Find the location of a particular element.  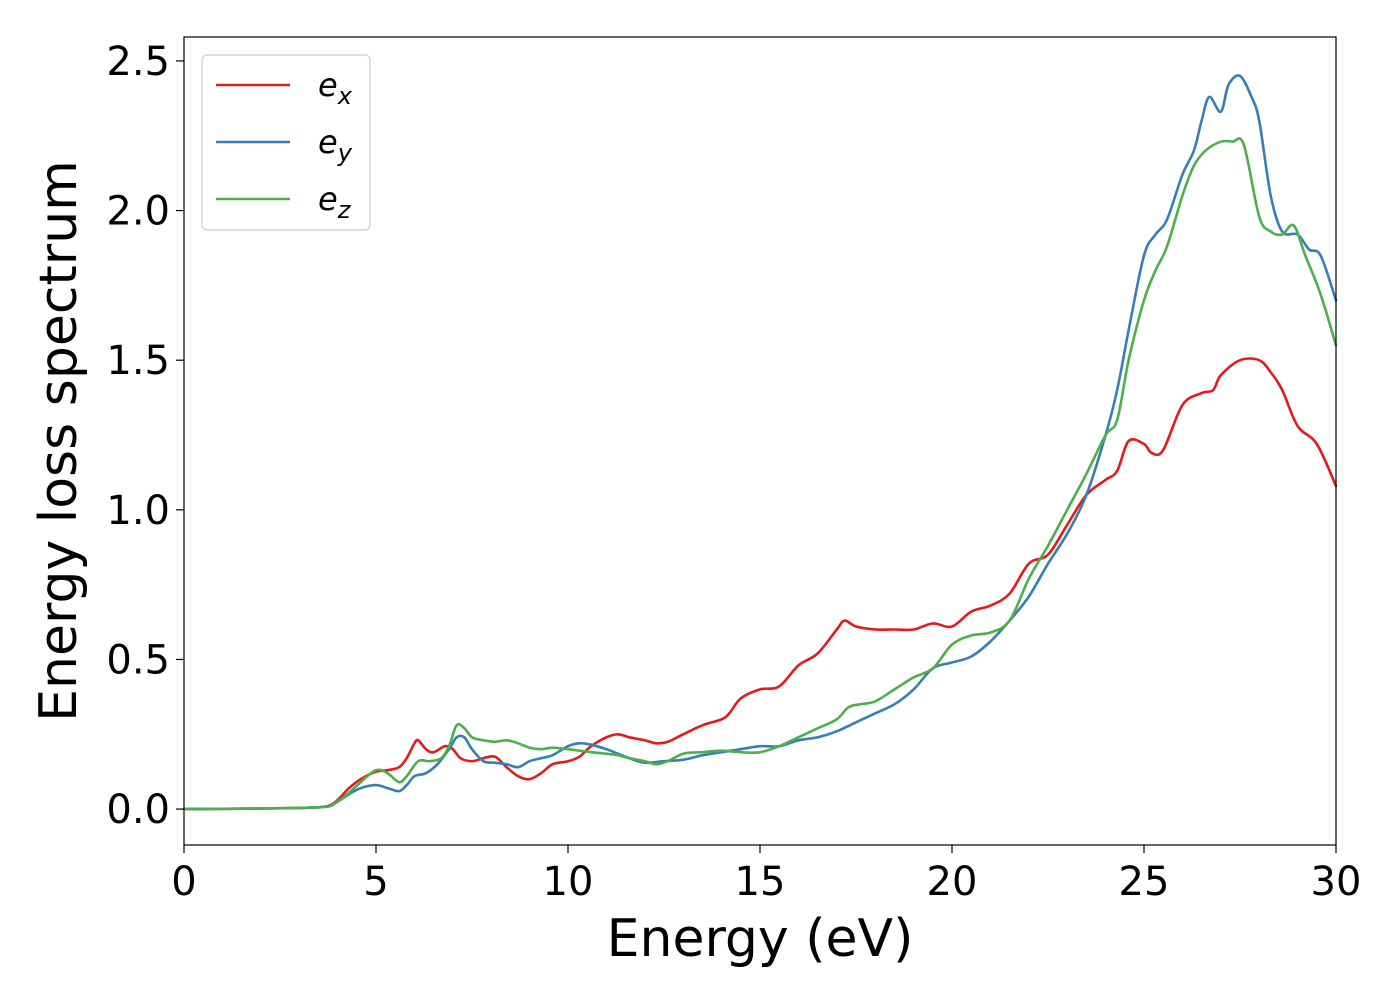

x-axis: 0 5 10 15 20 25 30 is located at coordinates (766, 875).